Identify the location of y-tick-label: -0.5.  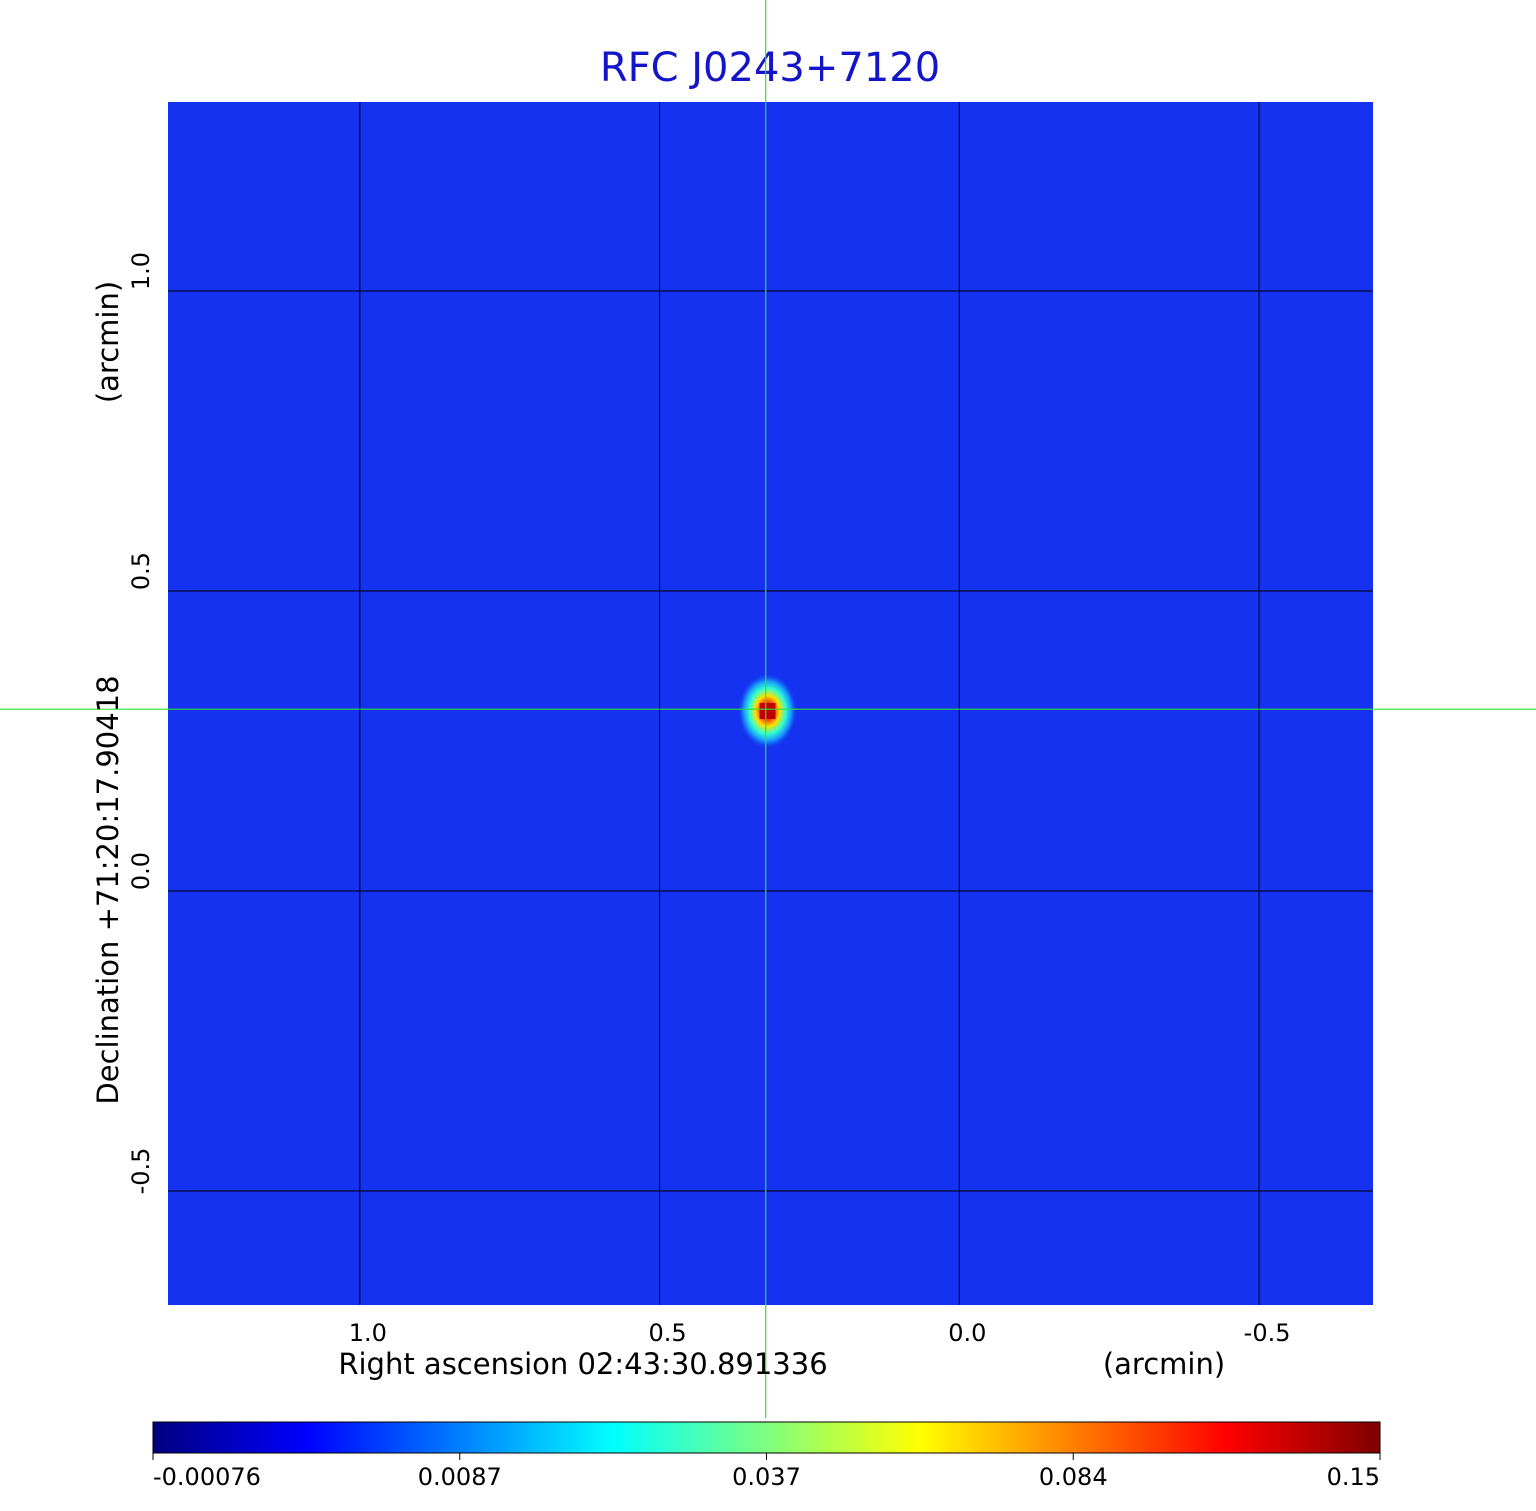
(141, 1171).